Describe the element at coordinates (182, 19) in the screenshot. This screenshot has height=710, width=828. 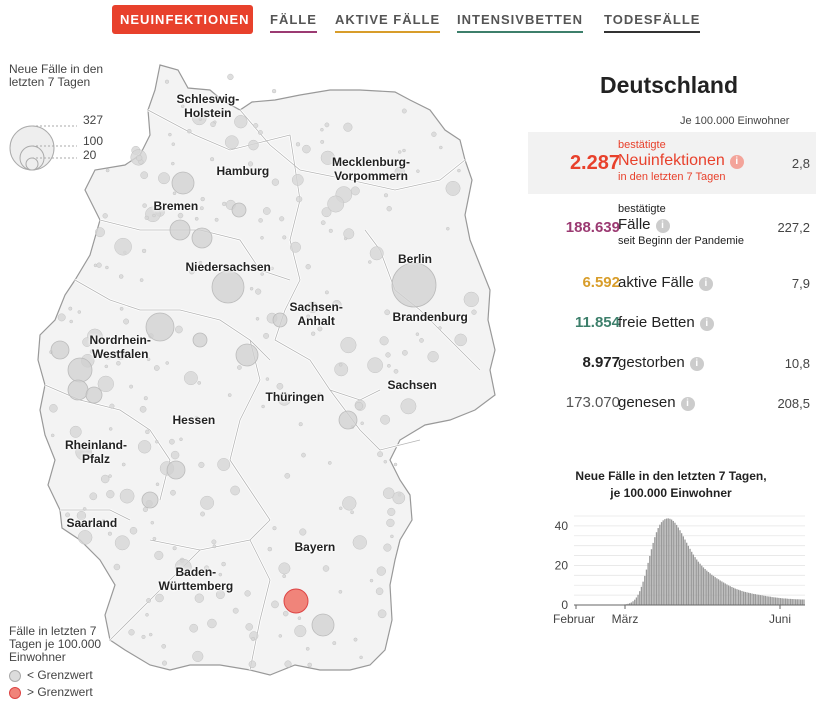
I see `tab-neuinfektionen: NEUINFEKTIONEN` at that location.